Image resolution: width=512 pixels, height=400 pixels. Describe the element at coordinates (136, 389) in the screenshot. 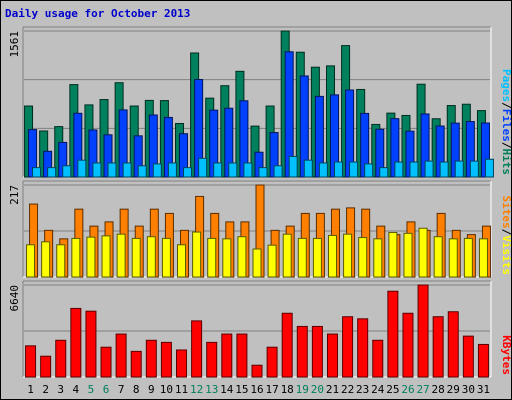

I see `day-label-8: 8` at that location.